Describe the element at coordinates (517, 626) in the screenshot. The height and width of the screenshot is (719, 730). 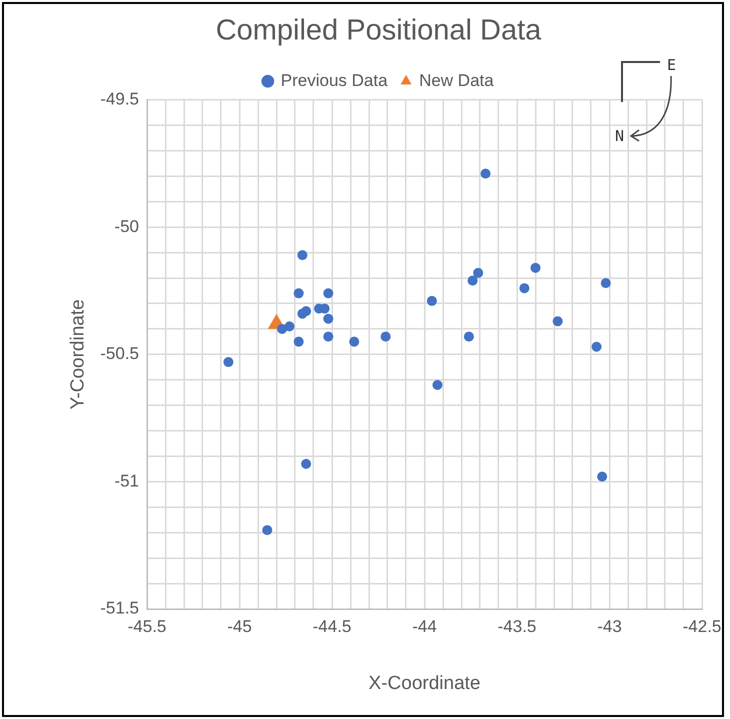
I see `x-tick-label: -43.5` at that location.